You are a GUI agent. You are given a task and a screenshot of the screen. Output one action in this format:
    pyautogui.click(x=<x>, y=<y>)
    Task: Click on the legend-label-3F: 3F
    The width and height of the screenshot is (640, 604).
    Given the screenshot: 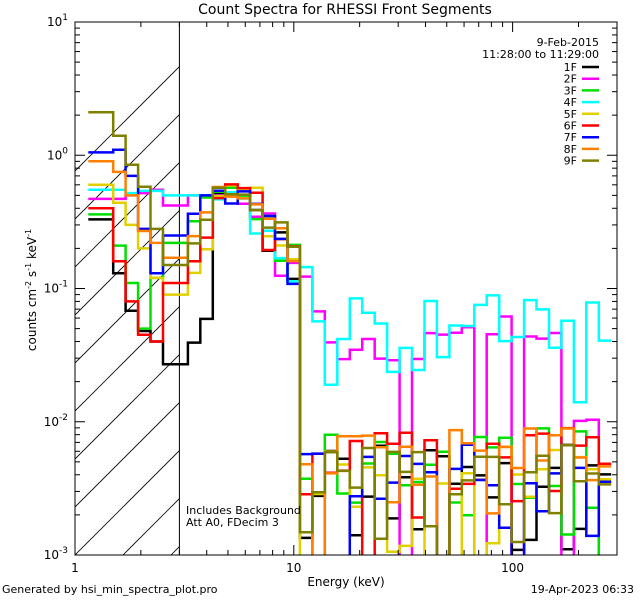 What is the action you would take?
    pyautogui.click(x=570, y=90)
    